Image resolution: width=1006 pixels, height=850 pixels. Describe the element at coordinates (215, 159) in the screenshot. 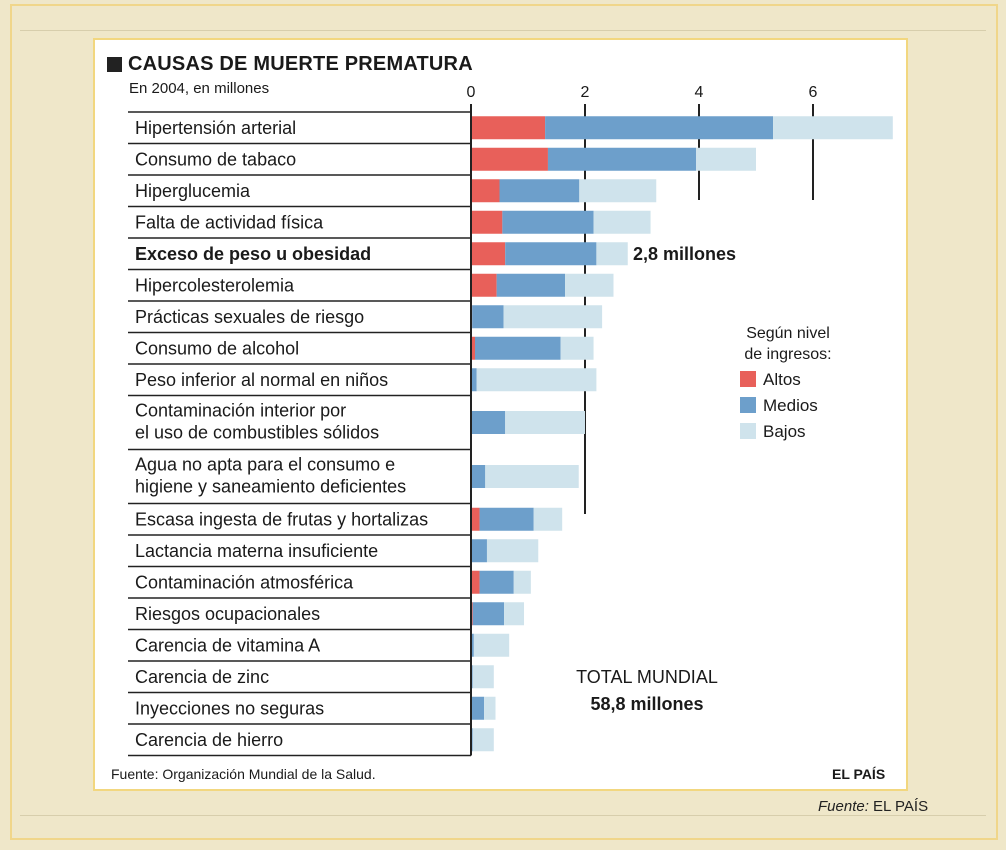

I see `category-label: Consumo de tabaco` at that location.